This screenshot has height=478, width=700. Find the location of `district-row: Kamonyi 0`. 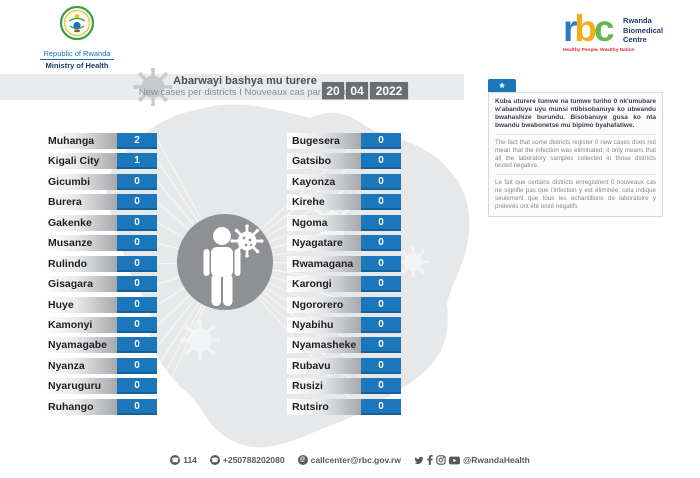

district-row: Kamonyi 0 is located at coordinates (100, 324).